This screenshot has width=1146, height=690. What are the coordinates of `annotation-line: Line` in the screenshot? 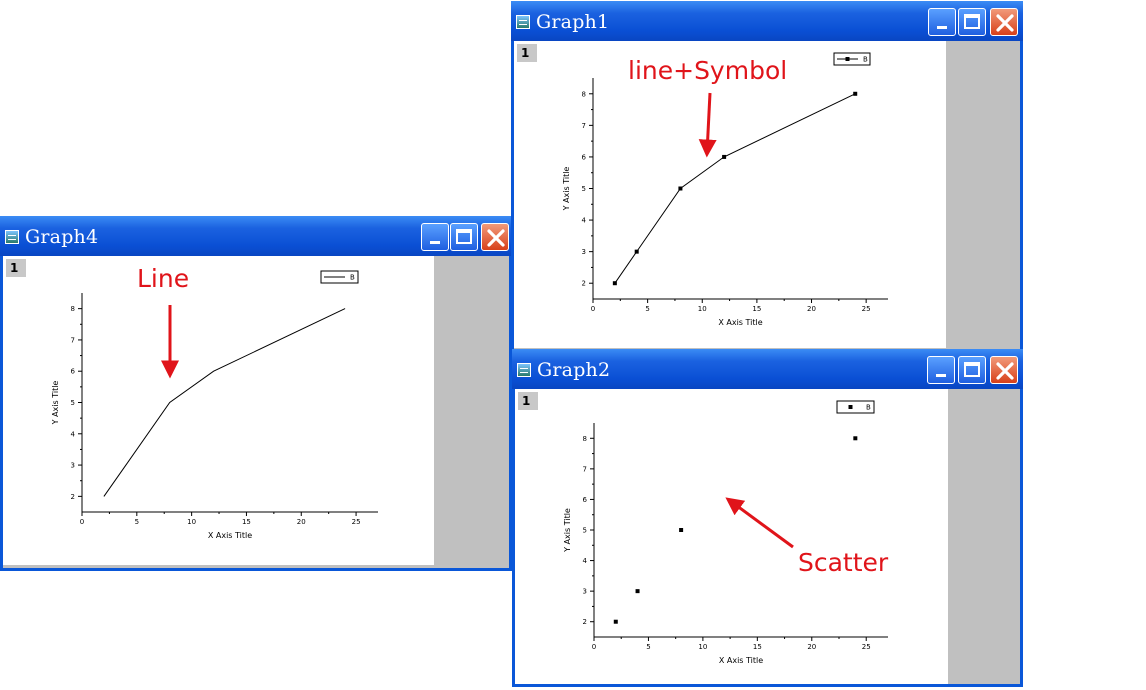 It's located at (163, 278).